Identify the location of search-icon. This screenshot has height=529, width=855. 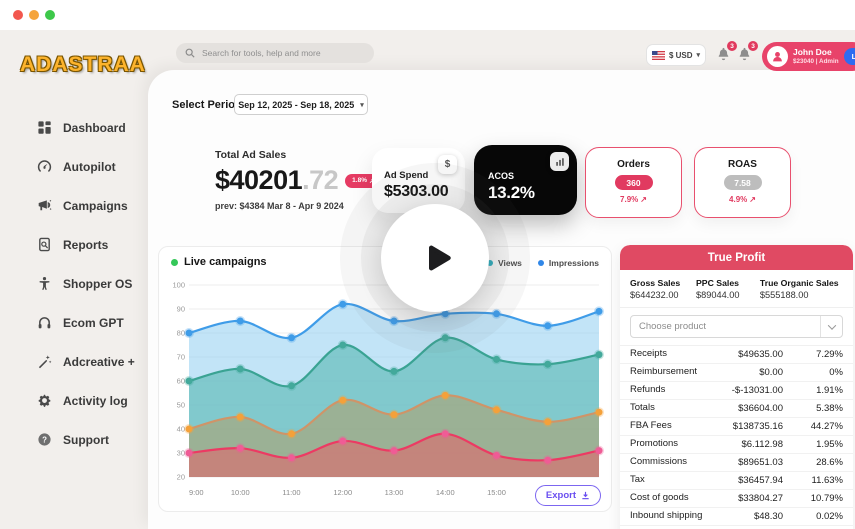
(190, 53).